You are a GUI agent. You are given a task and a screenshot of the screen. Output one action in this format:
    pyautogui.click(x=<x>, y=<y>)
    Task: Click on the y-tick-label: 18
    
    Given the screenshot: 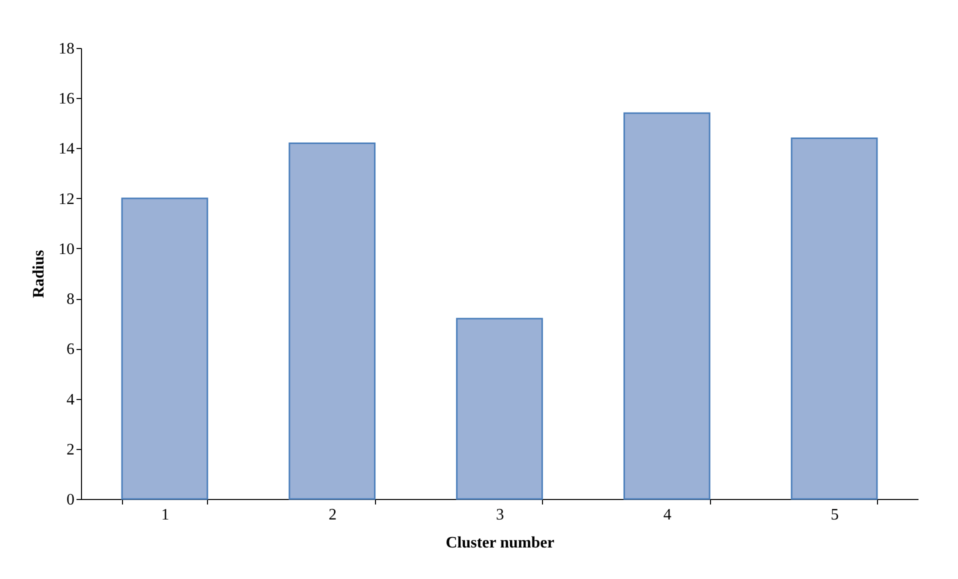 What is the action you would take?
    pyautogui.click(x=66, y=49)
    